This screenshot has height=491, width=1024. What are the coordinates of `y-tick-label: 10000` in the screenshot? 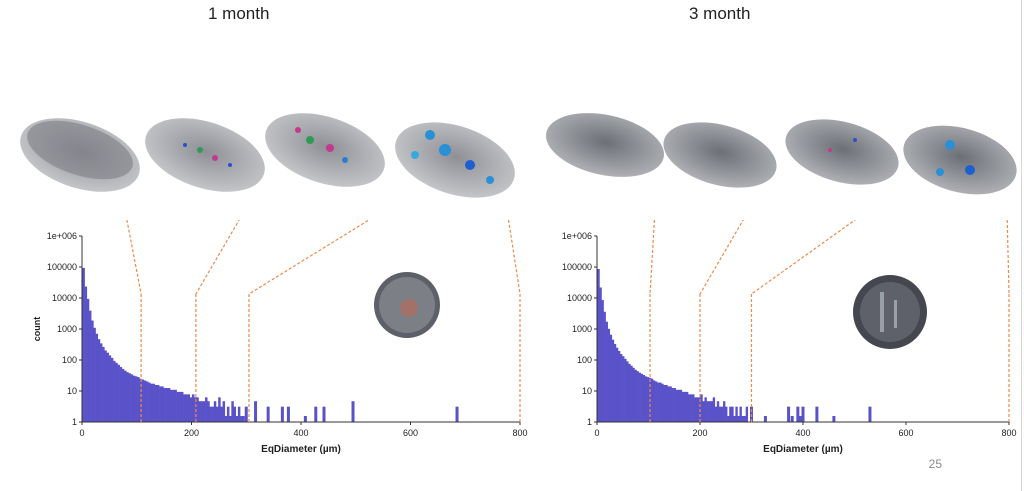 It's located at (64, 298).